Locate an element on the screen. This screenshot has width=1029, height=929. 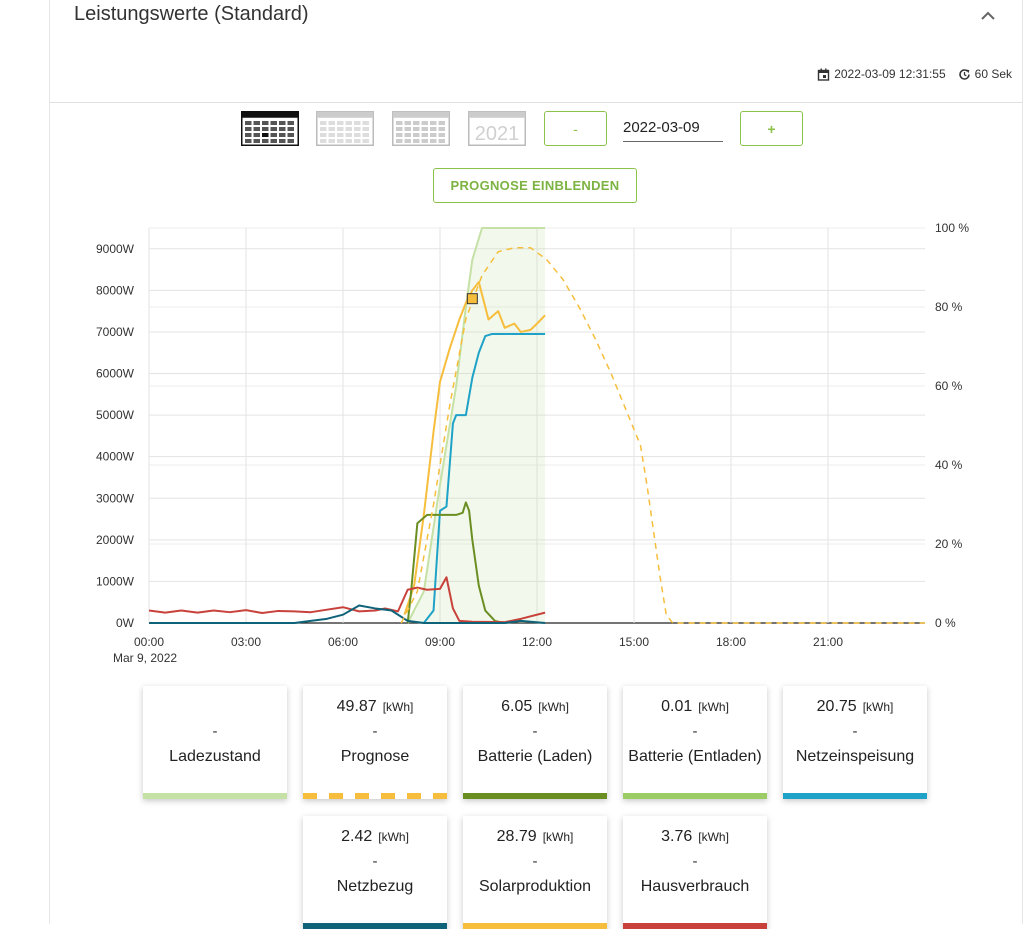
summary-card-ladezustand: - Ladezustand is located at coordinates (215, 742).